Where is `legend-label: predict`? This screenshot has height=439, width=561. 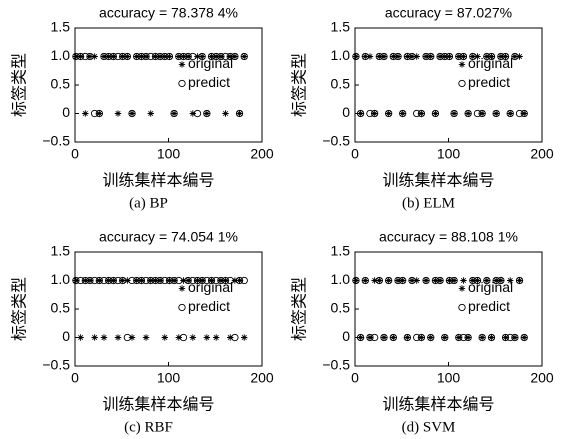
legend-label: predict is located at coordinates (209, 82).